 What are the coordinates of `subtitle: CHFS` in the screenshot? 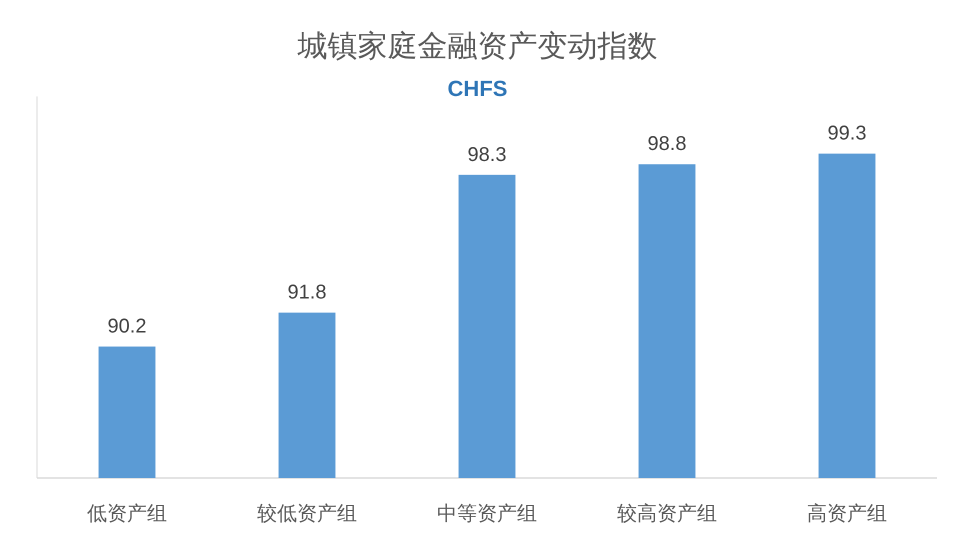 It's located at (478, 88).